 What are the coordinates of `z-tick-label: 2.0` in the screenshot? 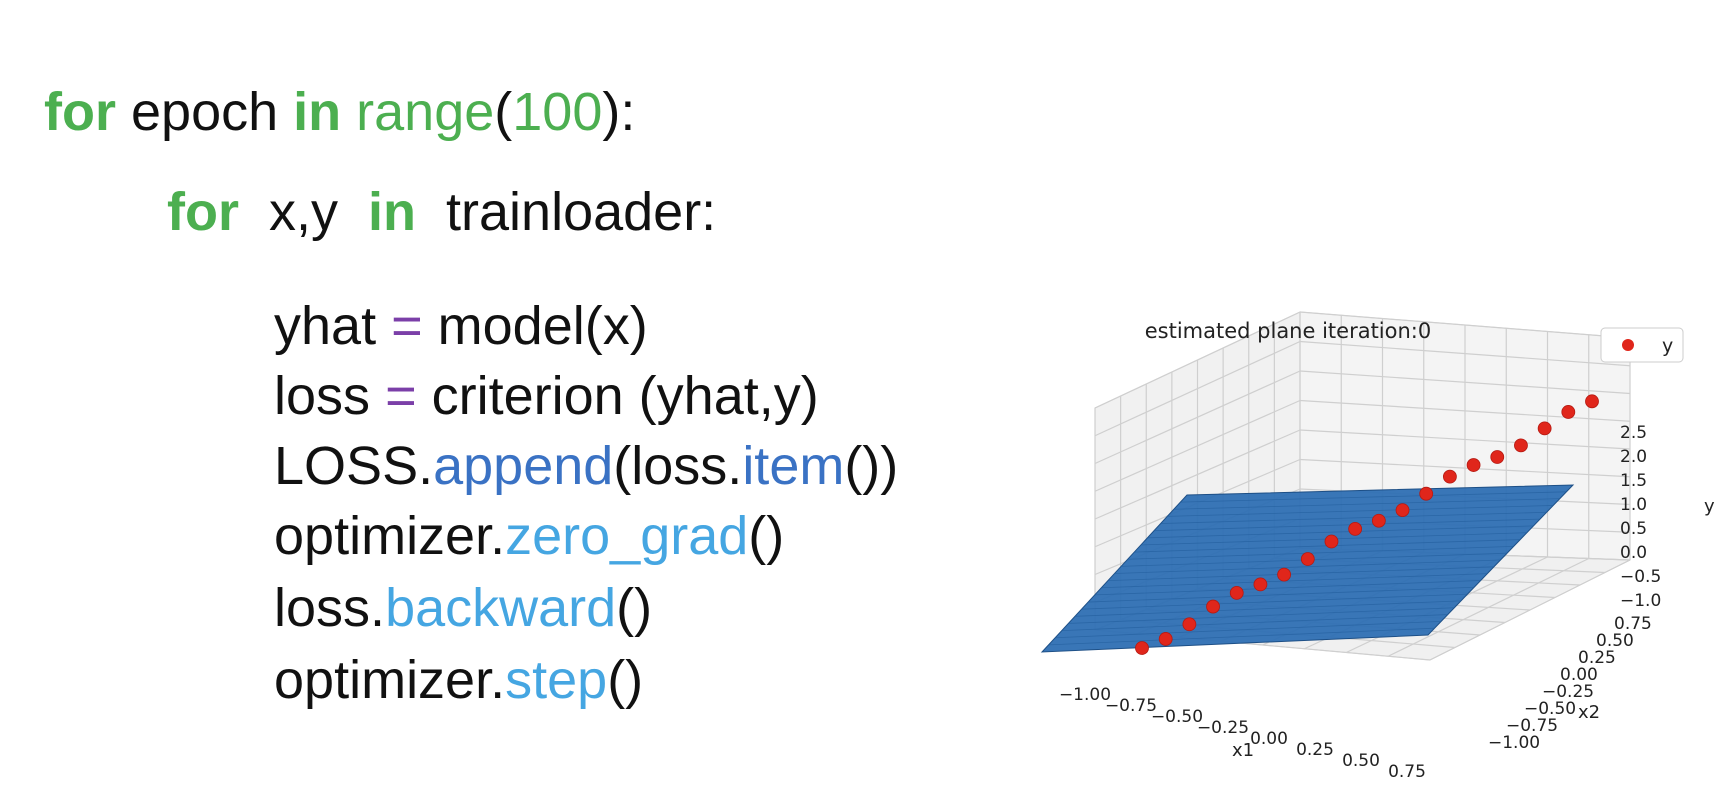 It's located at (1633, 457).